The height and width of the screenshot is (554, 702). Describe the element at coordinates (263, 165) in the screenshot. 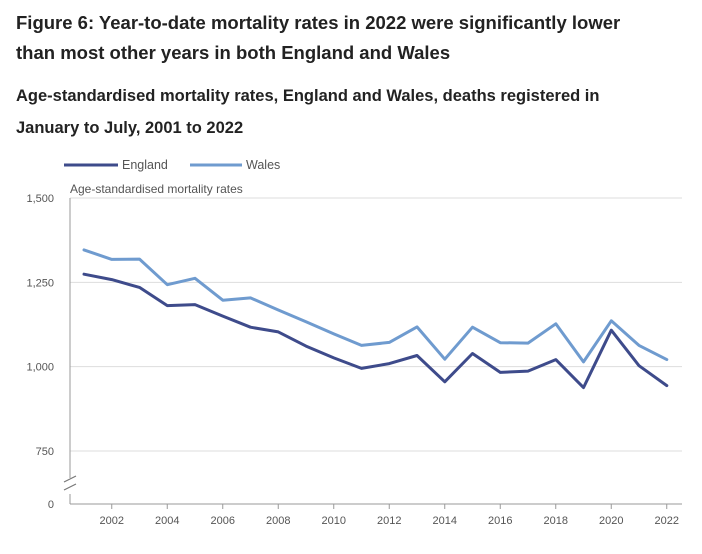

I see `legend-label-wales: Wales` at that location.